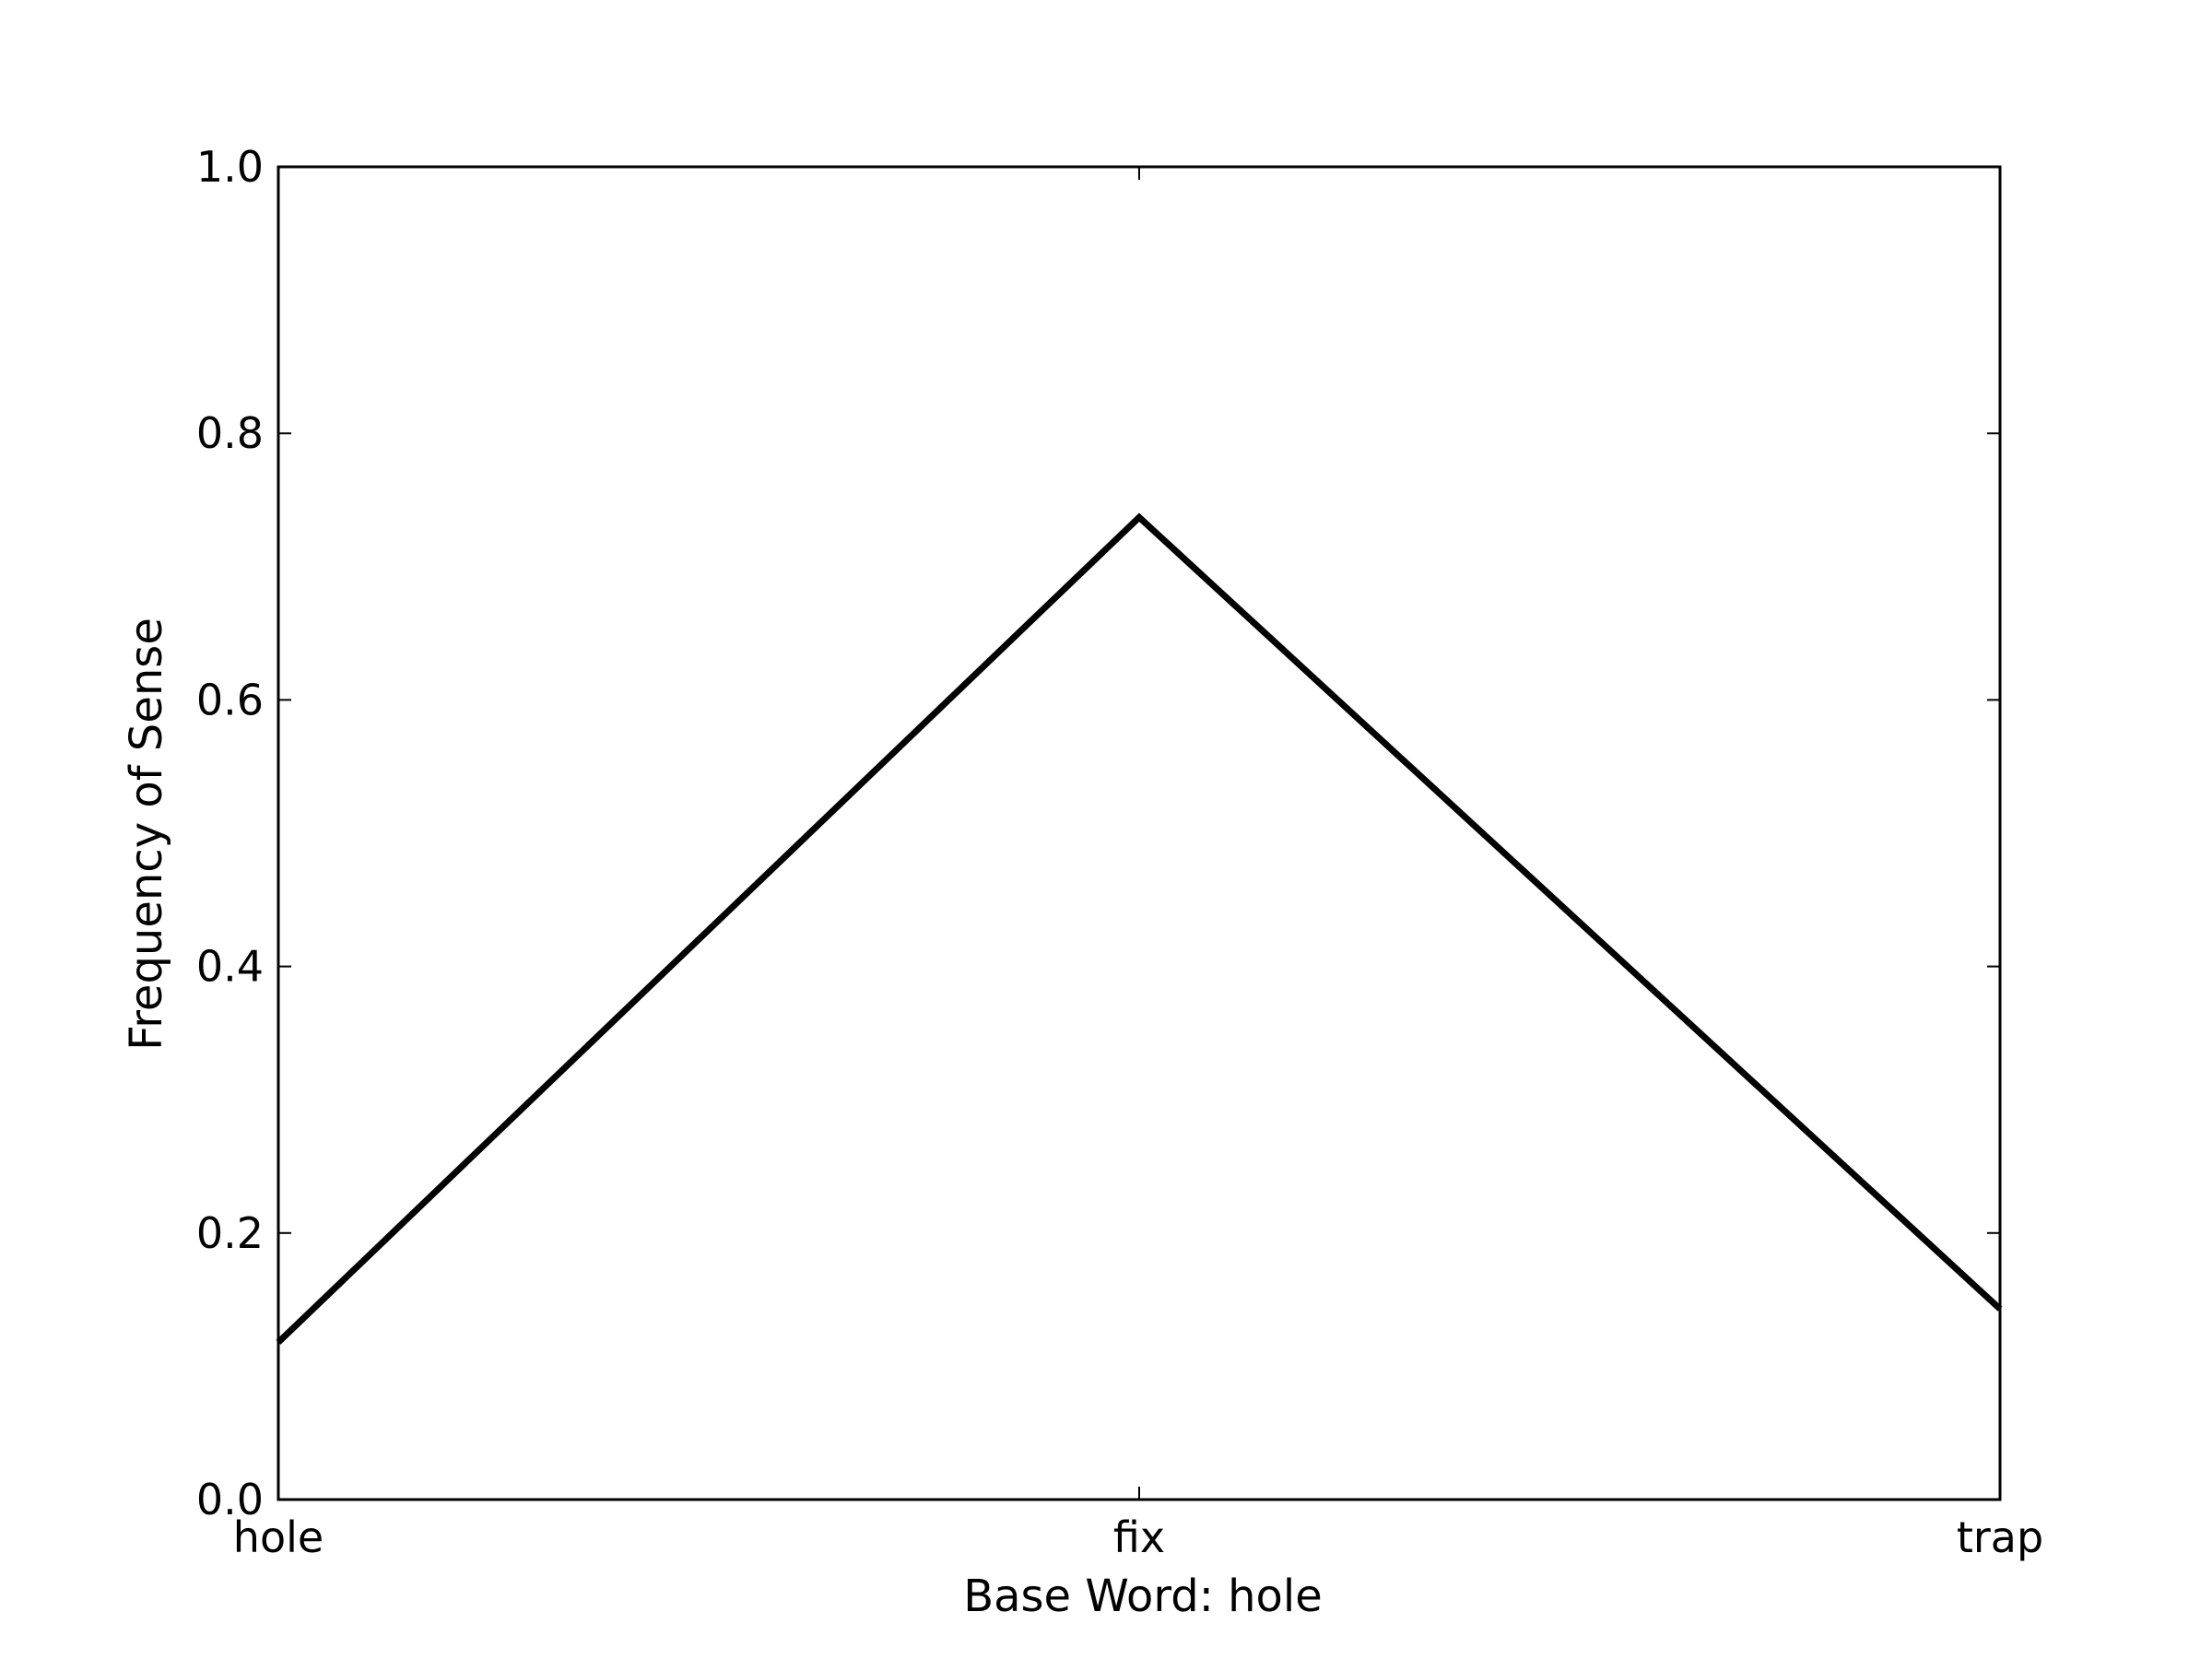  What do you see at coordinates (278, 1537) in the screenshot?
I see `x-tick-label-hole: hole` at bounding box center [278, 1537].